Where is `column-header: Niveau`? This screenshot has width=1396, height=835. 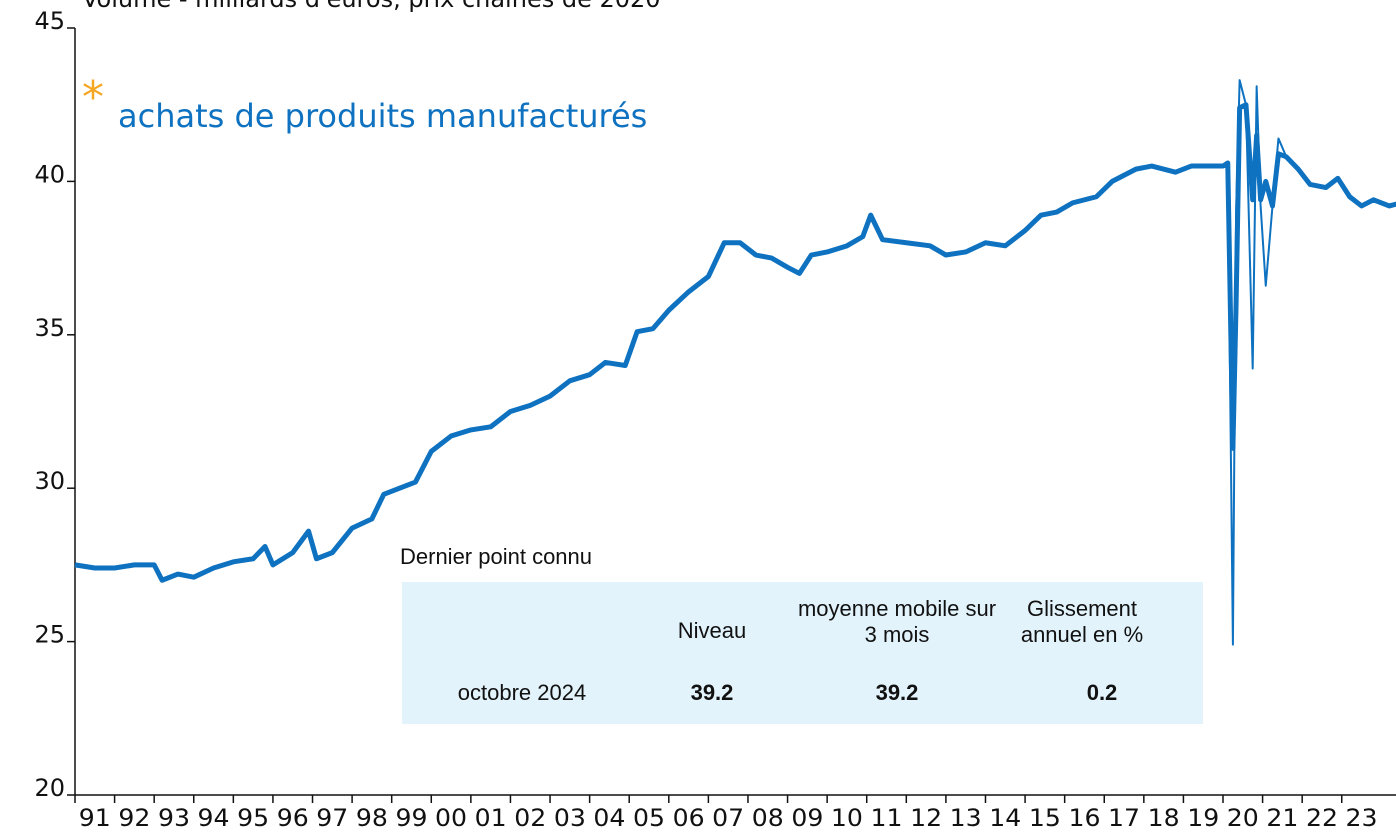 column-header: Niveau is located at coordinates (712, 630).